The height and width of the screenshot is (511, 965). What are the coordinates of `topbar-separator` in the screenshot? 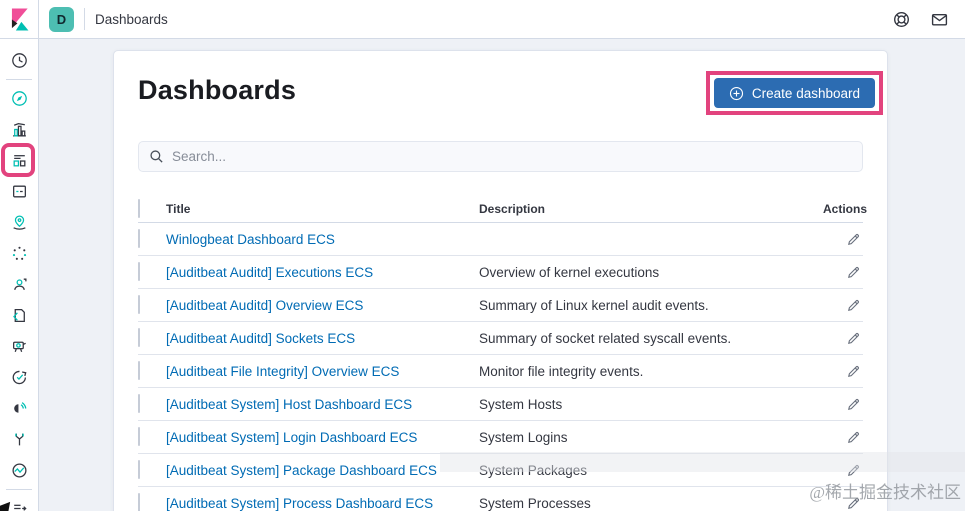 It's located at (84, 19).